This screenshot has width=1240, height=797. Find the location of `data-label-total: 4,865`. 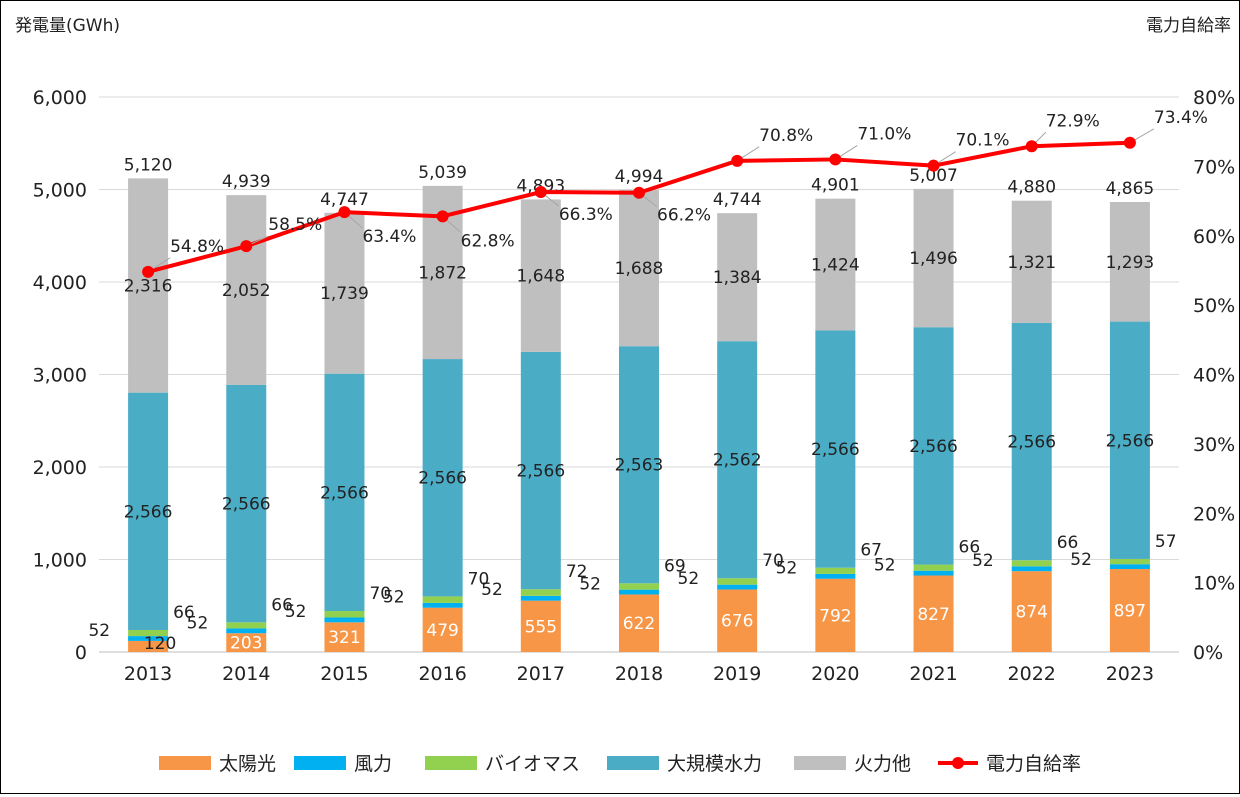

data-label-total: 4,865 is located at coordinates (1130, 189).